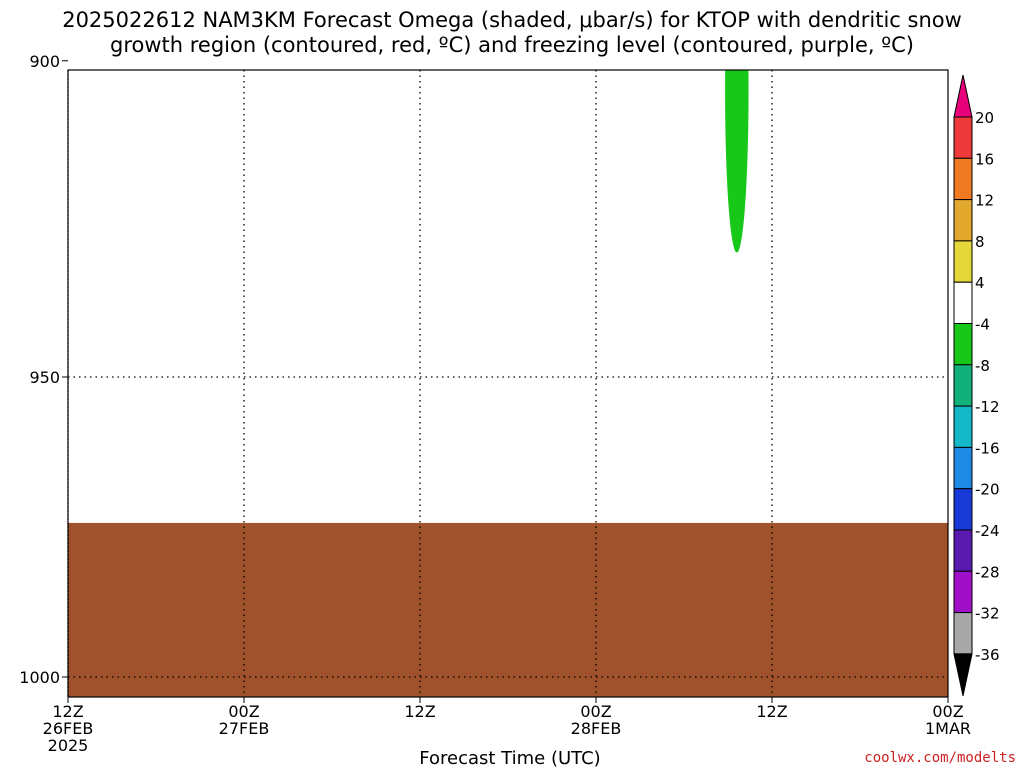 Image resolution: width=1024 pixels, height=768 pixels. I want to click on credit-text: coolwx.com/modelts, so click(940, 758).